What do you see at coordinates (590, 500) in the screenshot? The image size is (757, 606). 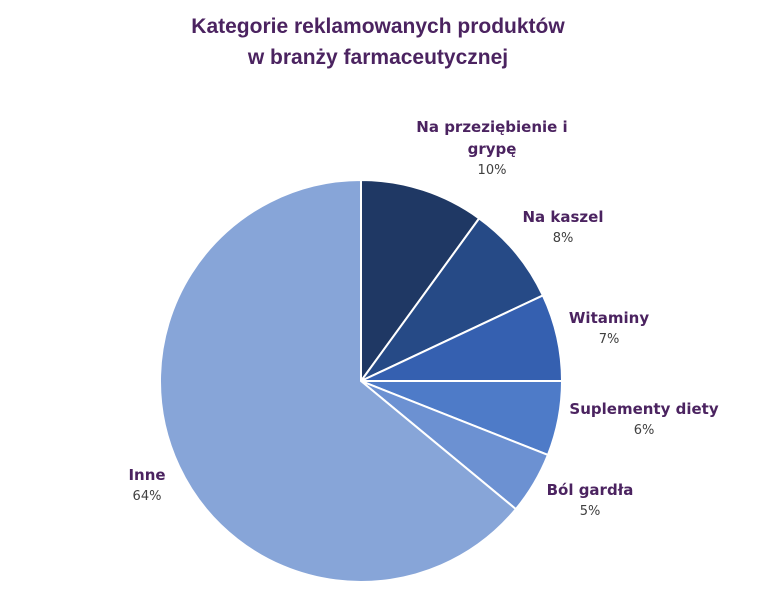 I see `slice-label-bol-gardla: Ból gardła 5%` at bounding box center [590, 500].